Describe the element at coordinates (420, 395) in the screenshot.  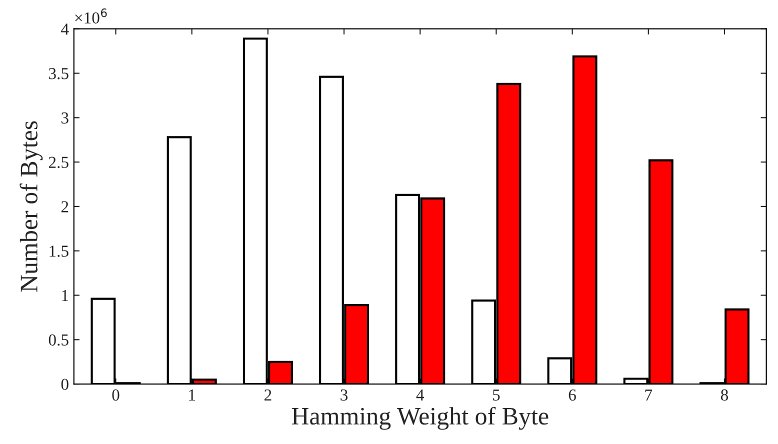
I see `x-tick-label: 4` at that location.